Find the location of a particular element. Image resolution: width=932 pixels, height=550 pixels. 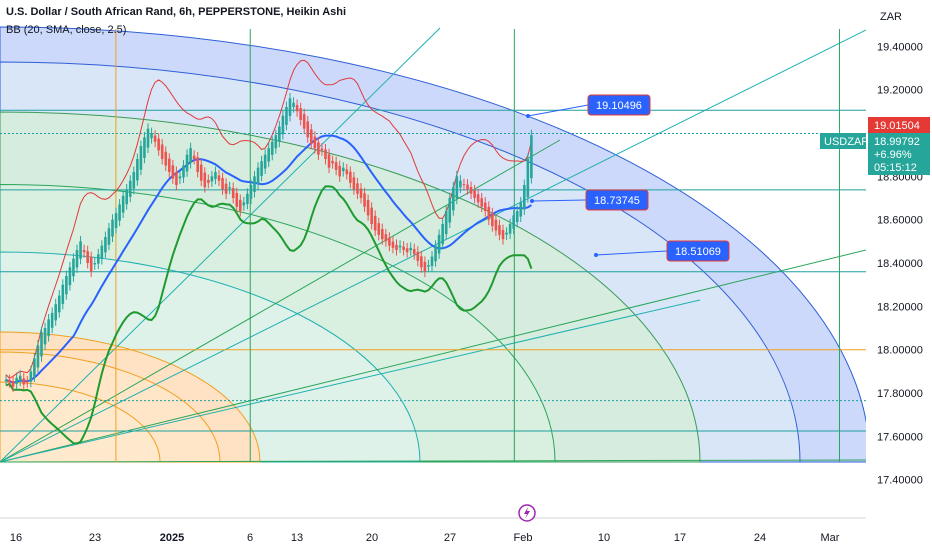

x-tick-label: Mar is located at coordinates (830, 538).